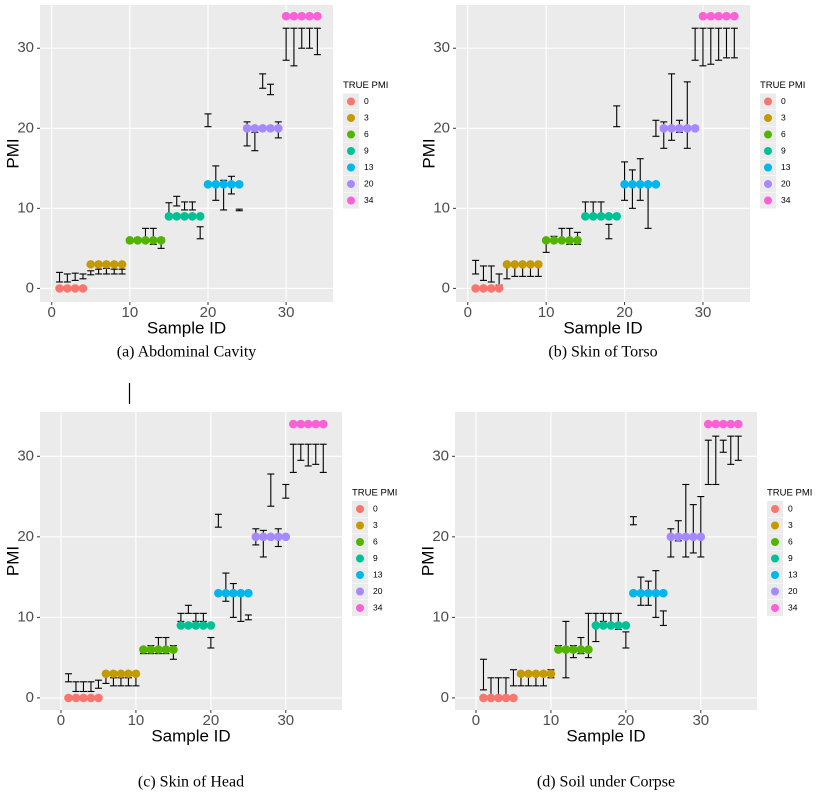  What do you see at coordinates (191, 561) in the screenshot?
I see `plot-background` at bounding box center [191, 561].